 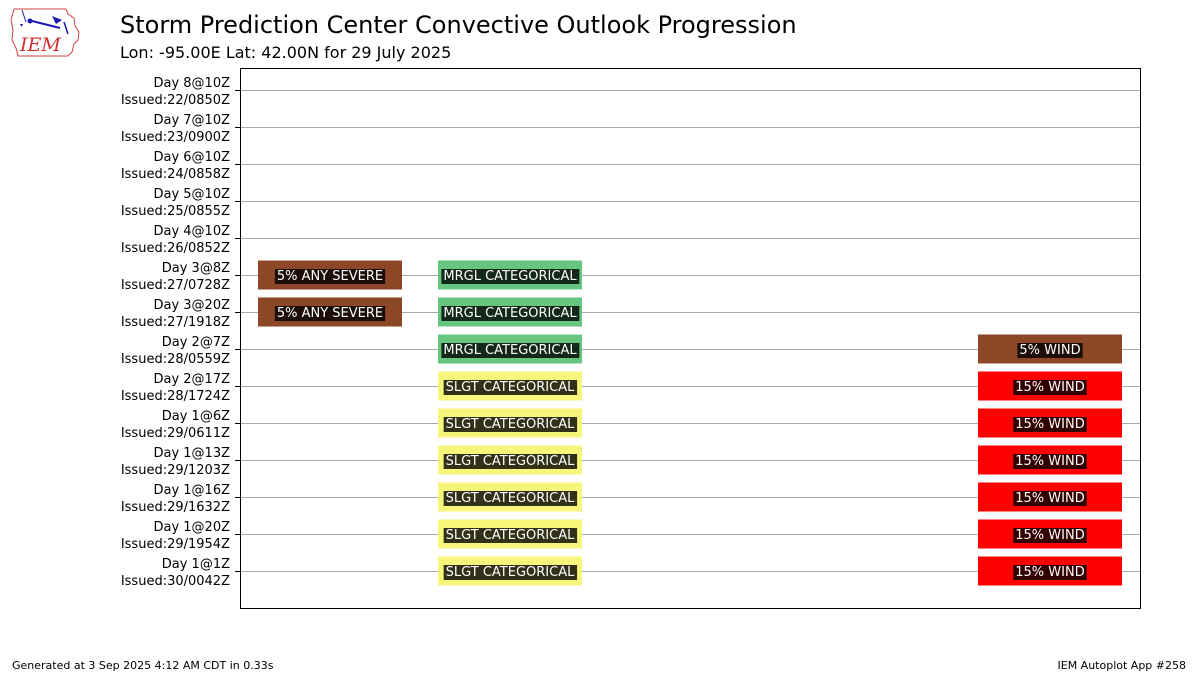 What do you see at coordinates (175, 396) in the screenshot?
I see `y-tick-label-issued: Issued:28/1724Z` at bounding box center [175, 396].